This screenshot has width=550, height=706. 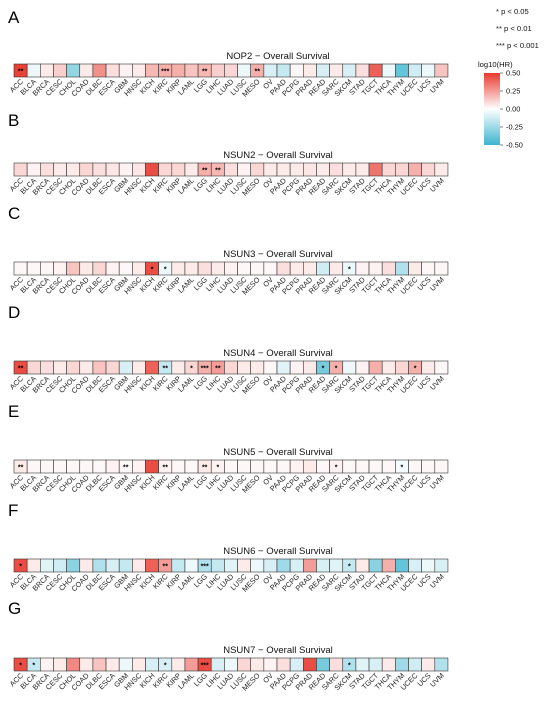 I want to click on panel-letter: A, so click(x=14, y=17).